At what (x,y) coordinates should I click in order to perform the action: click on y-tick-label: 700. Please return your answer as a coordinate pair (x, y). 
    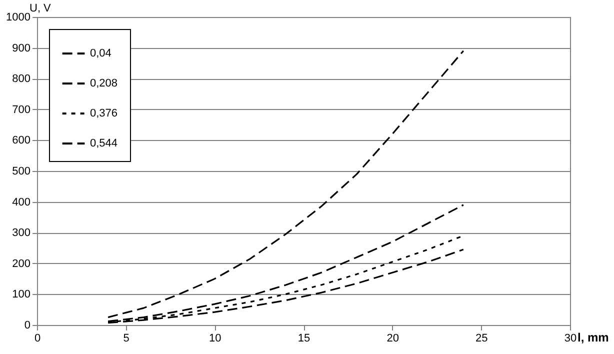
    Looking at the image, I should click on (21, 110).